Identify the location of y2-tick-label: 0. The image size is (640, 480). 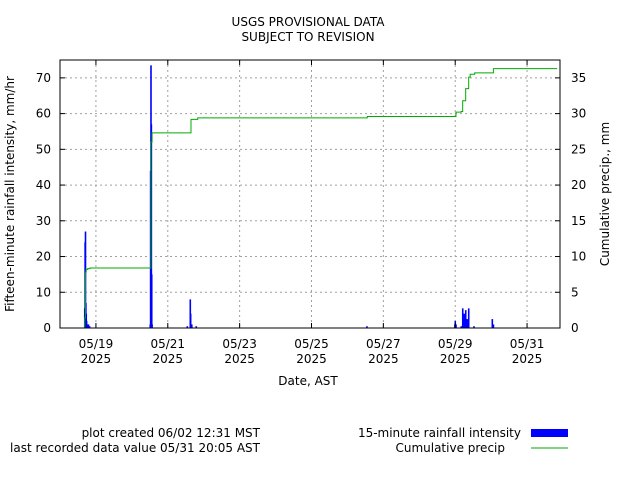
(575, 328).